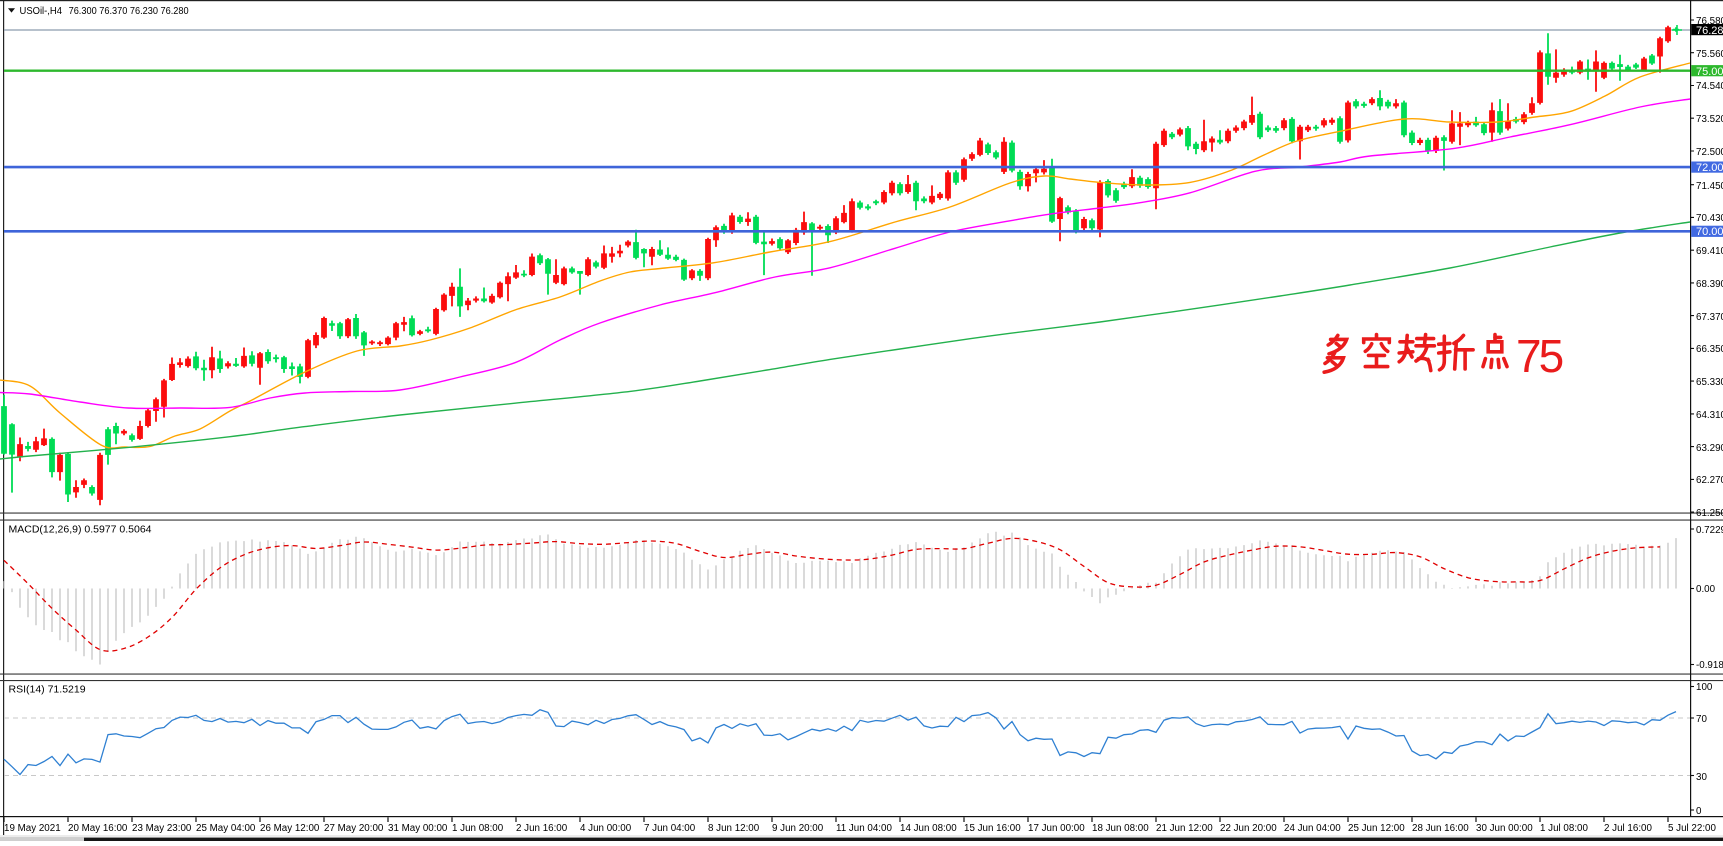  What do you see at coordinates (1709, 168) in the screenshot?
I see `svg-text: 72.000` at bounding box center [1709, 168].